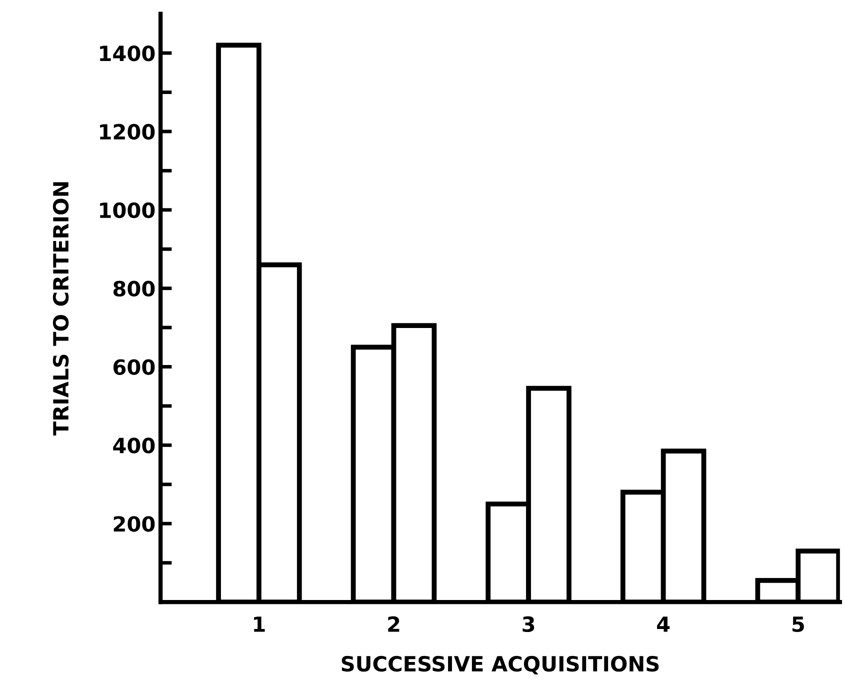  I want to click on y-tick-label: 800, so click(134, 288).